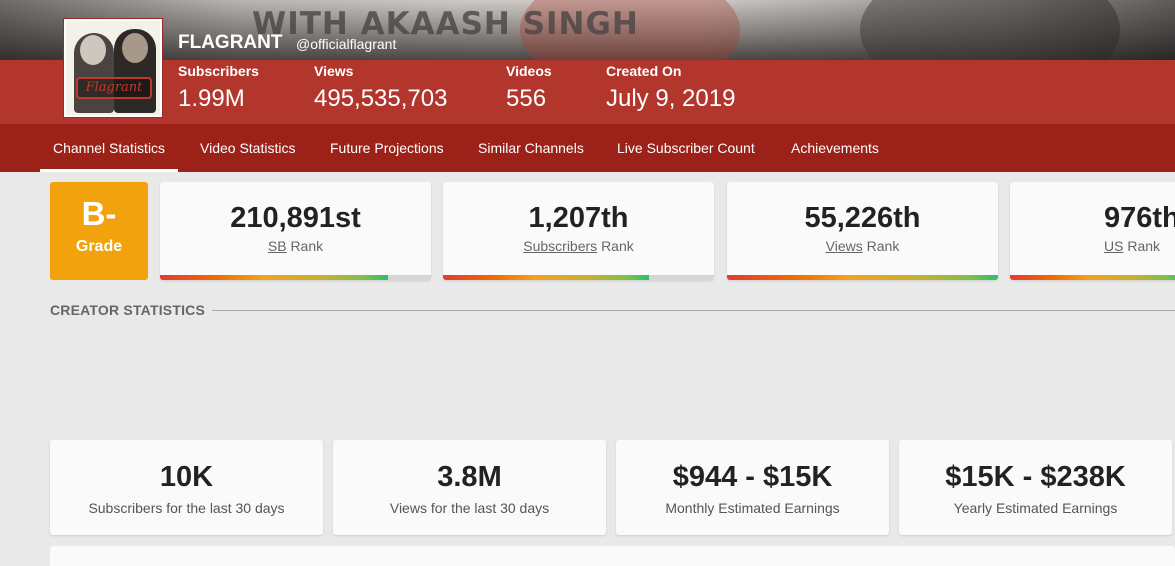  I want to click on summary-card-monthly-earnings: $944 - $15K Monthly Estimated Earnings, so click(752, 487).